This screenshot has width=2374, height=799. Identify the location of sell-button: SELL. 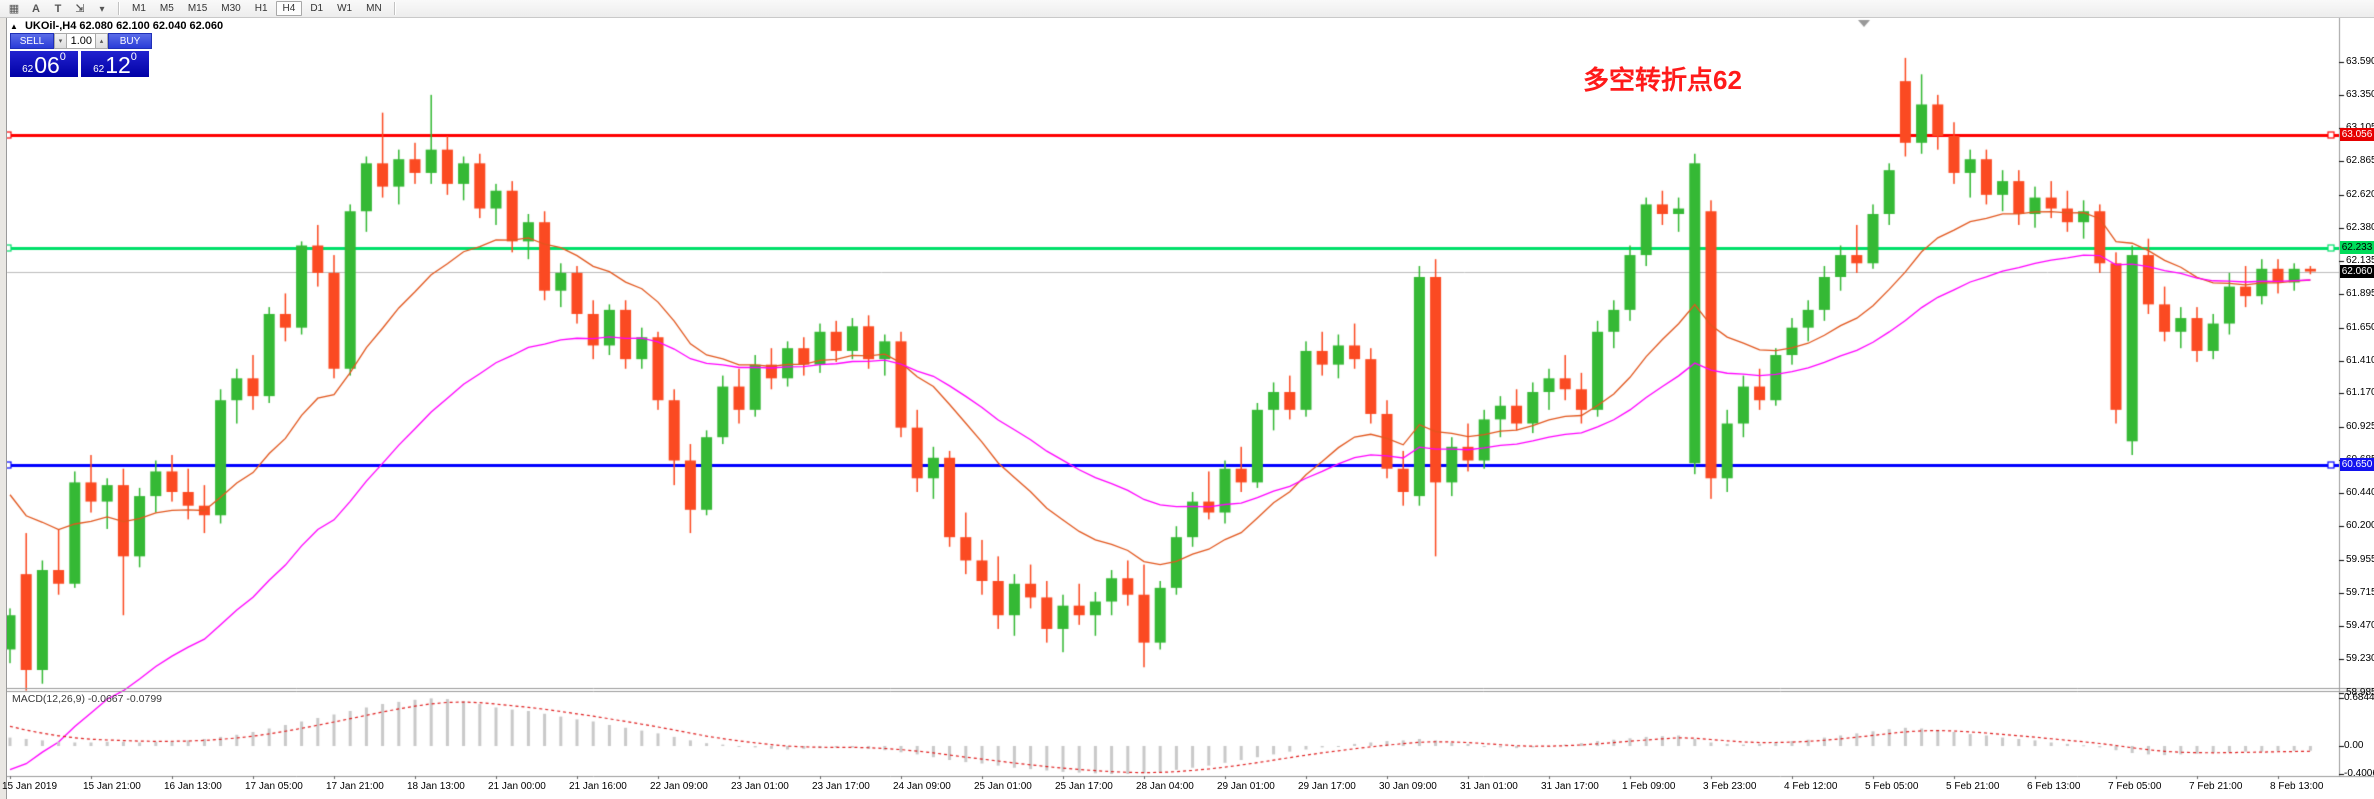
(32, 41).